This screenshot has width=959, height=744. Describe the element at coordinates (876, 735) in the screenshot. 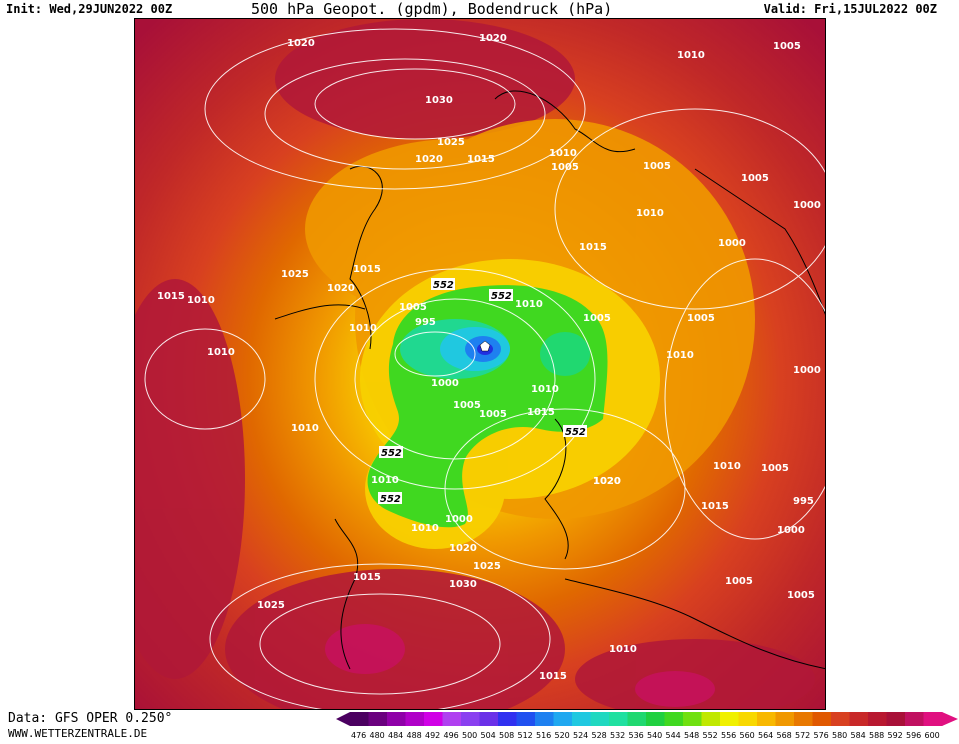

I see `scale-tick-label: 588` at that location.